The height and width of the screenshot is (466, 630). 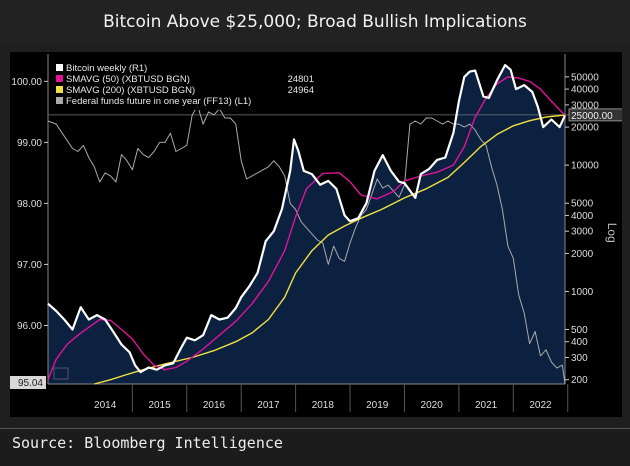 I want to click on x-axis-tick-label: 2015, so click(x=159, y=405).